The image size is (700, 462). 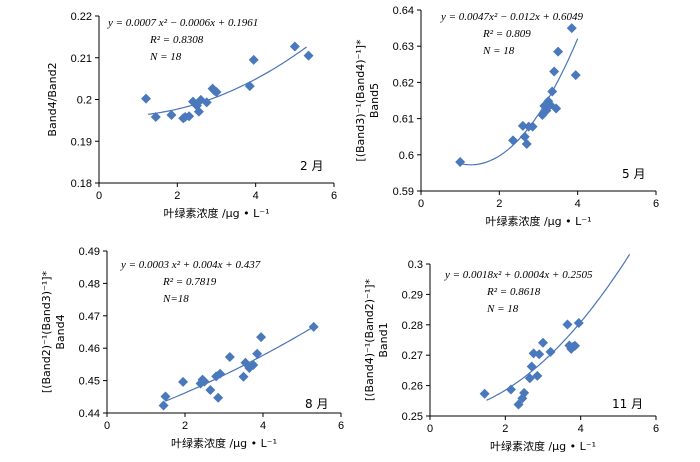 I want to click on month-label: 8 月, so click(x=316, y=404).